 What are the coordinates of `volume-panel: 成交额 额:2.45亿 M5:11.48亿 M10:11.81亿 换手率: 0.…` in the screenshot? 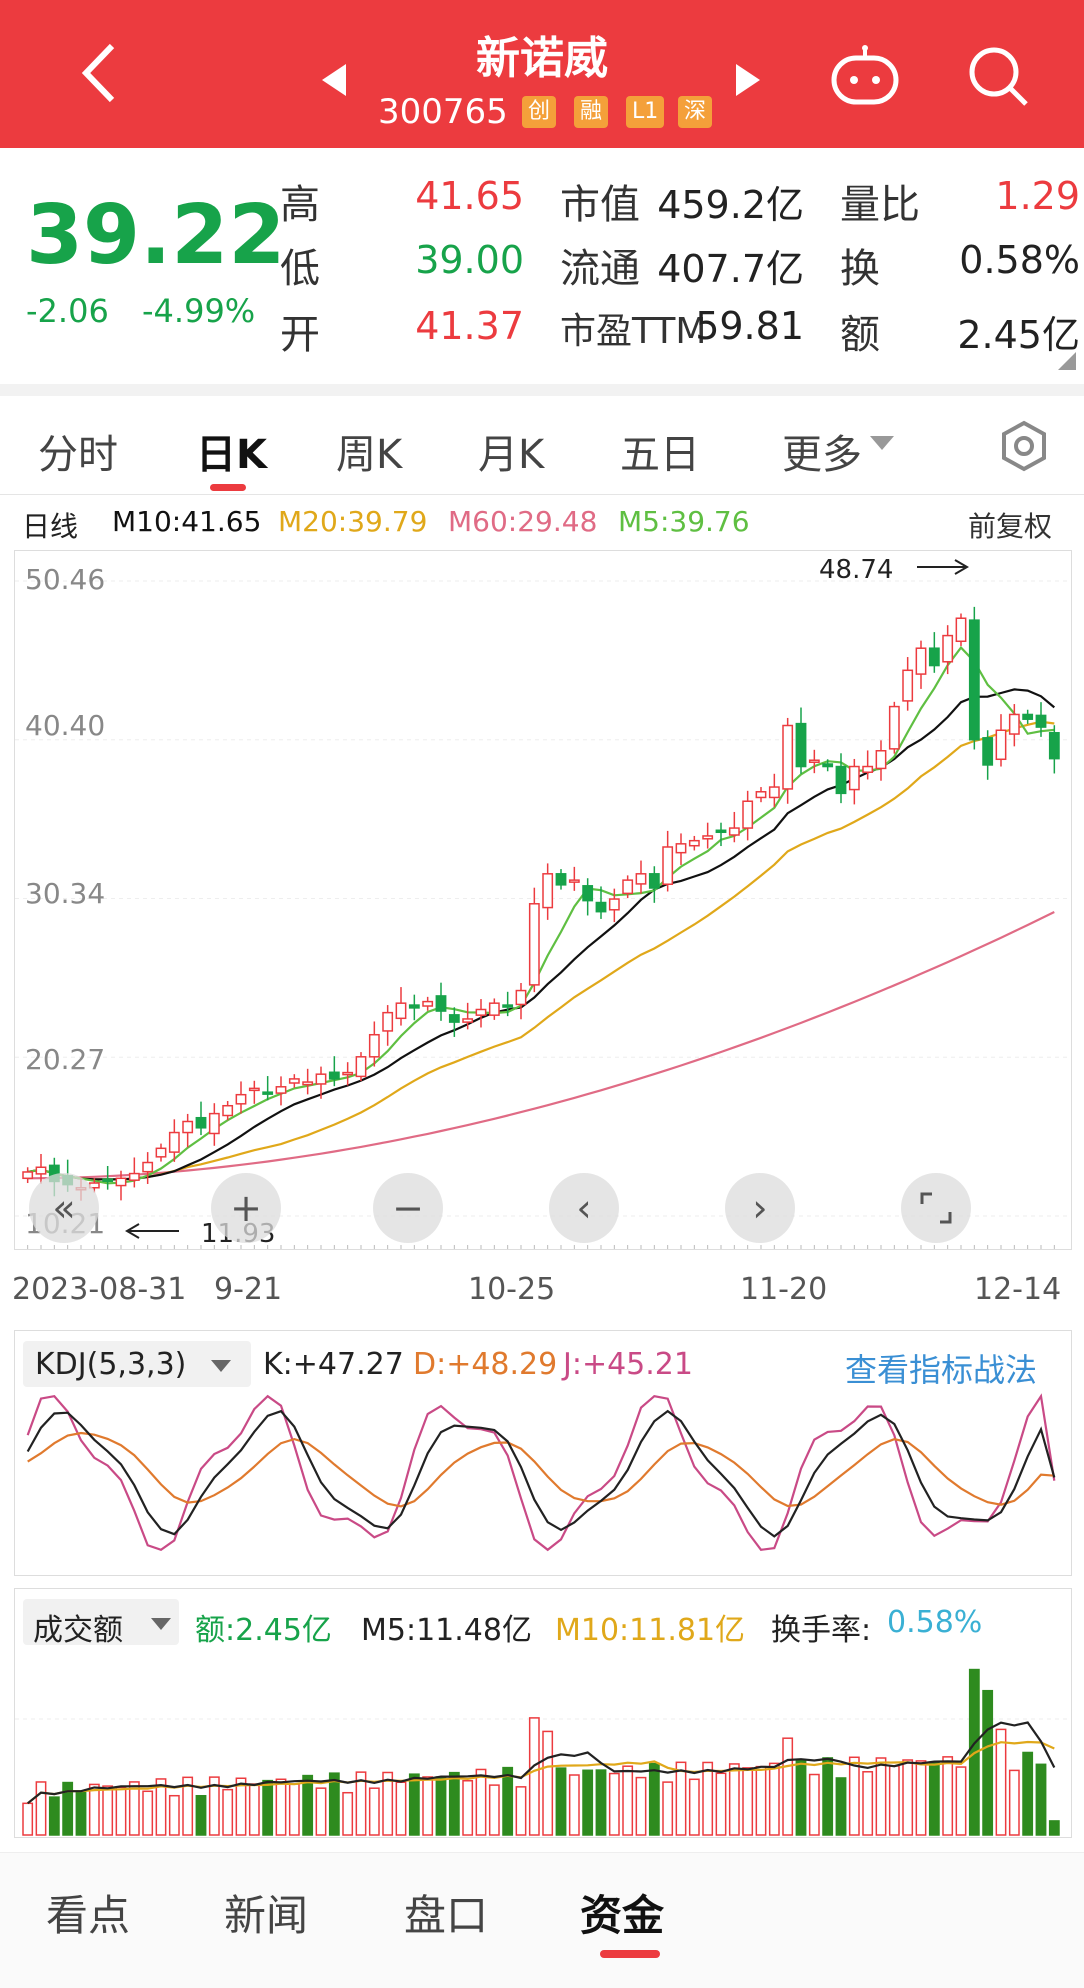 It's located at (543, 1713).